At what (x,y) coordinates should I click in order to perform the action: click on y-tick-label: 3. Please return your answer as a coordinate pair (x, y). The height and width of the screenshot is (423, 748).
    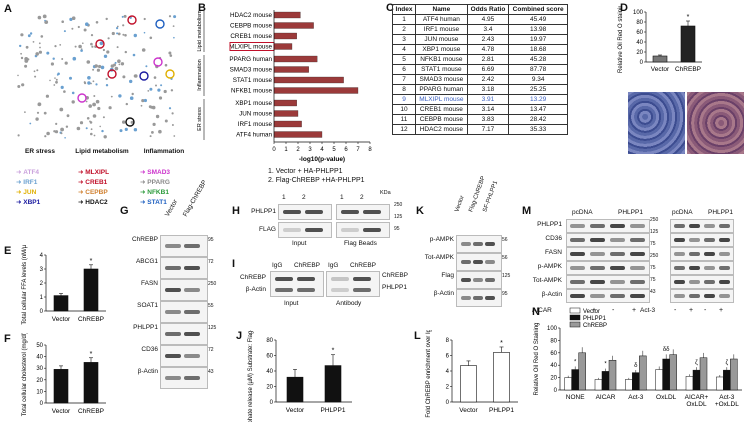
    Looking at the image, I should click on (42, 270).